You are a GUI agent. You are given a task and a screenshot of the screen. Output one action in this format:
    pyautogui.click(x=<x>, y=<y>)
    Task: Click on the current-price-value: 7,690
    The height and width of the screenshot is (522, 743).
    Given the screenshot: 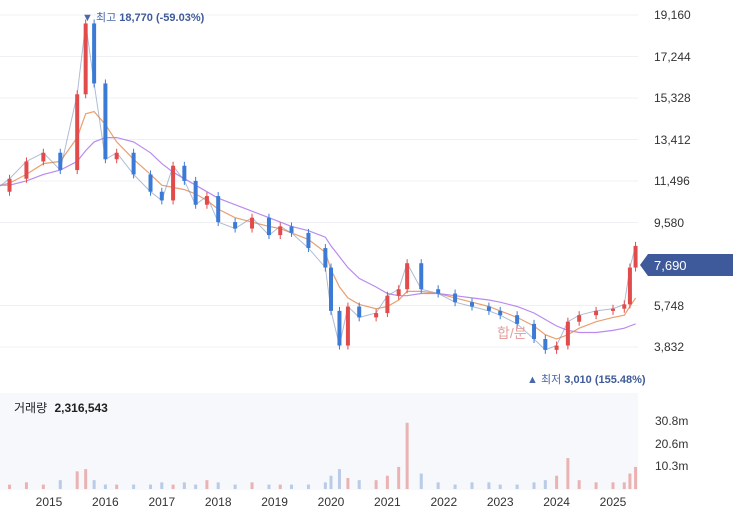 What is the action you would take?
    pyautogui.click(x=670, y=265)
    